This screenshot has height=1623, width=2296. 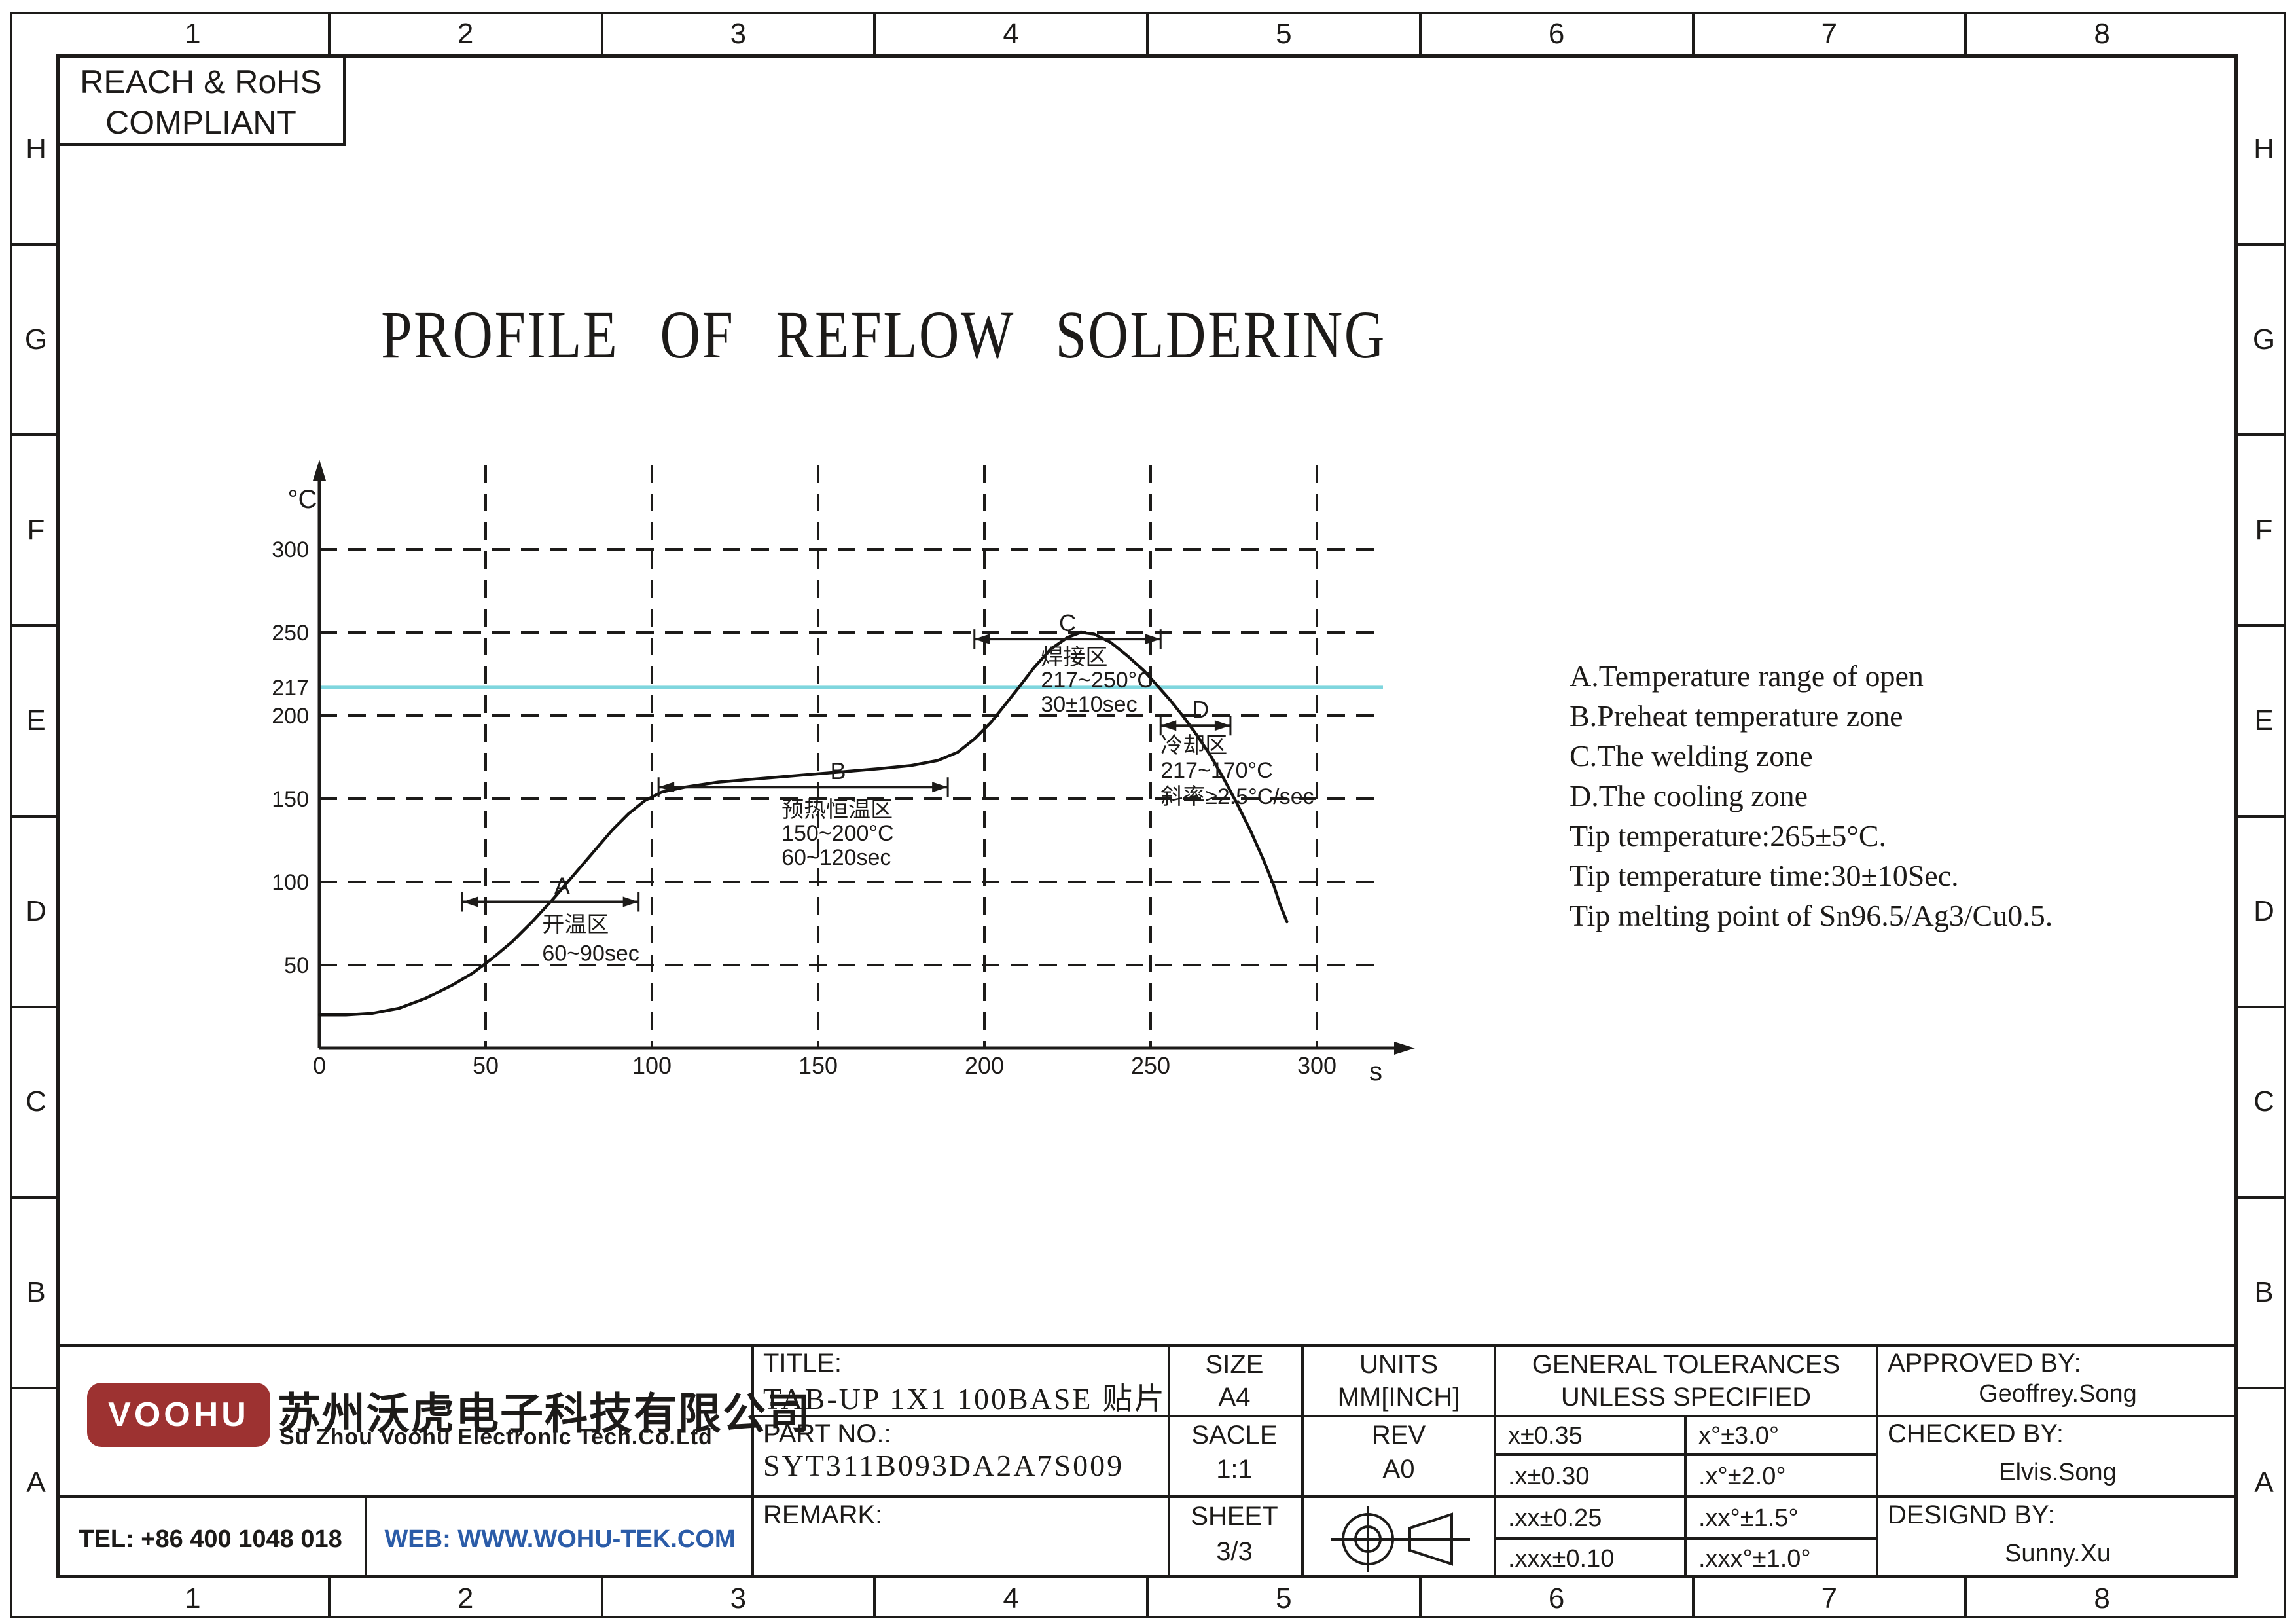 I want to click on checked-by-name: Elvis.Song, so click(x=2058, y=1472).